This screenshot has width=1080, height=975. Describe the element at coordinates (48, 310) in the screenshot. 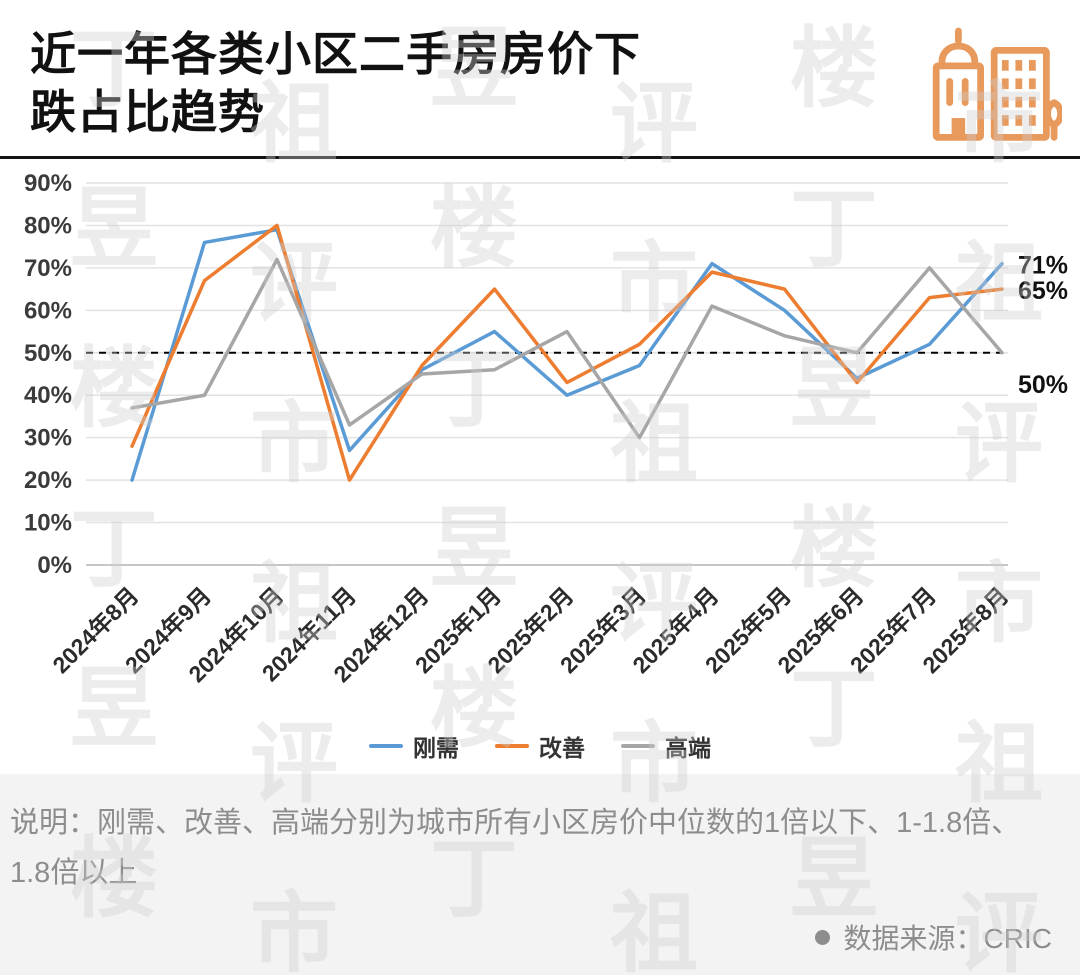

I see `svg-text: 60%` at that location.